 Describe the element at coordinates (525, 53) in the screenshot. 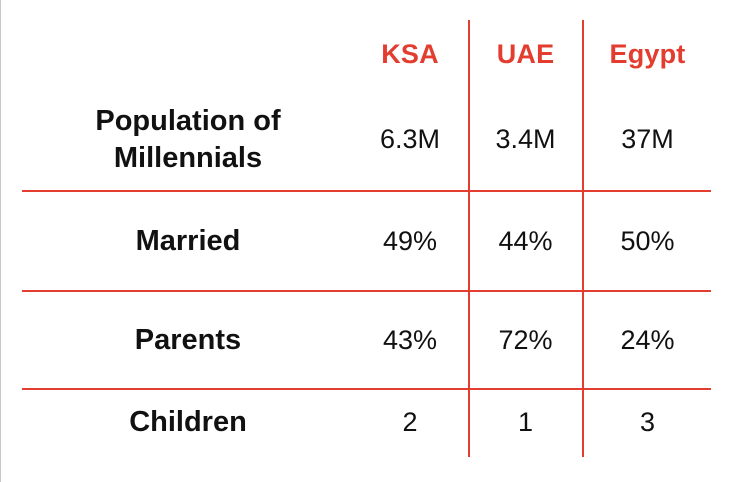

I see `column-header-uae: UAE` at that location.